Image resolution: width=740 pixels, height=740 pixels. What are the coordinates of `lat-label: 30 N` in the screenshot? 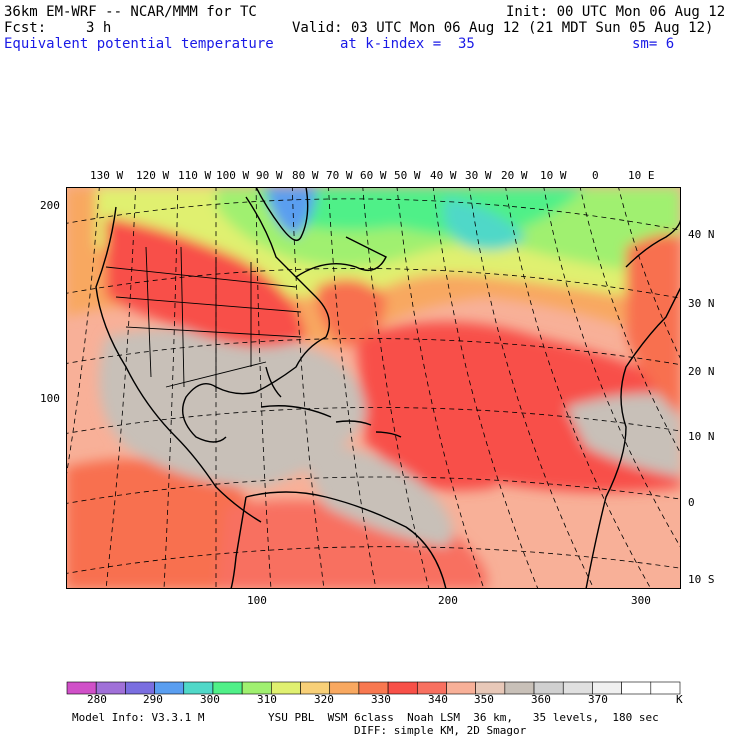 It's located at (701, 303).